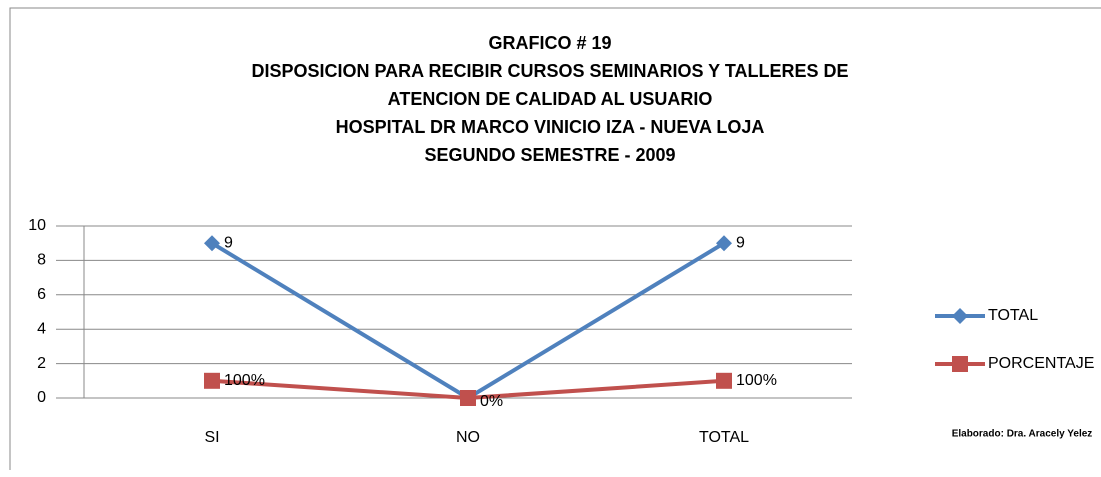 The height and width of the screenshot is (477, 1101). What do you see at coordinates (491, 401) in the screenshot?
I see `data-label: 0%` at bounding box center [491, 401].